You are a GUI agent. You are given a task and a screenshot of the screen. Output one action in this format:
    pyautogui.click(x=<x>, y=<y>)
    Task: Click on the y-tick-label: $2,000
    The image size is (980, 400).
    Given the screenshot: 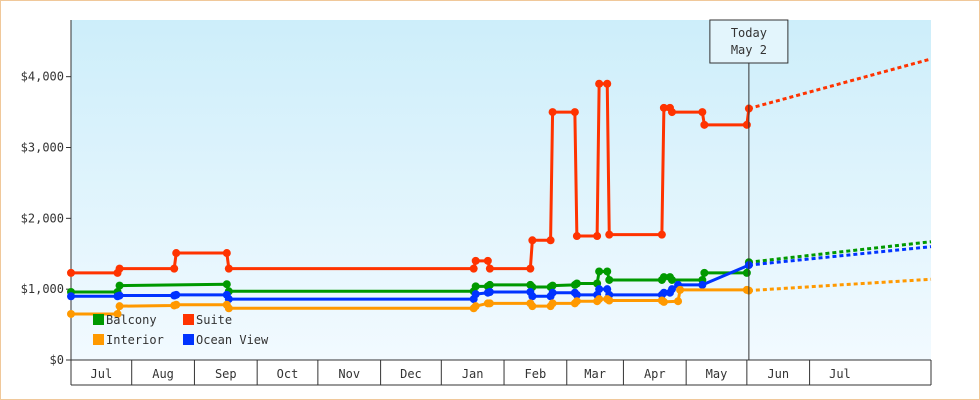 What is the action you would take?
    pyautogui.click(x=42, y=218)
    